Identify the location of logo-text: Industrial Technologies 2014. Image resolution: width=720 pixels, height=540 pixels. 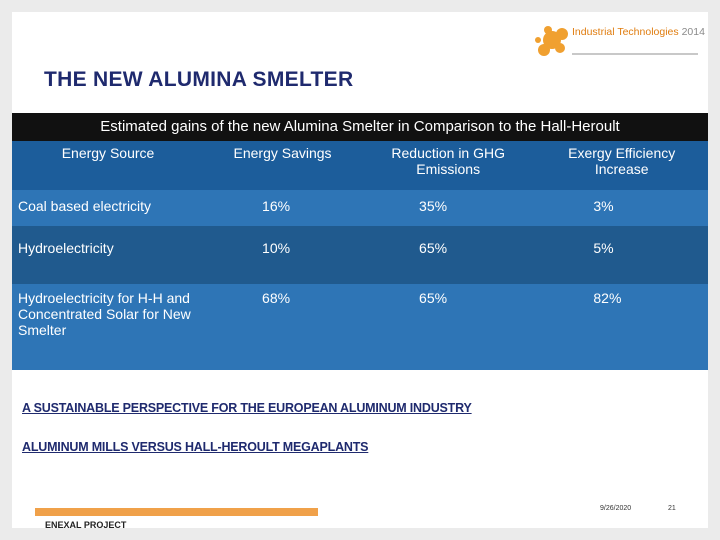
(638, 32).